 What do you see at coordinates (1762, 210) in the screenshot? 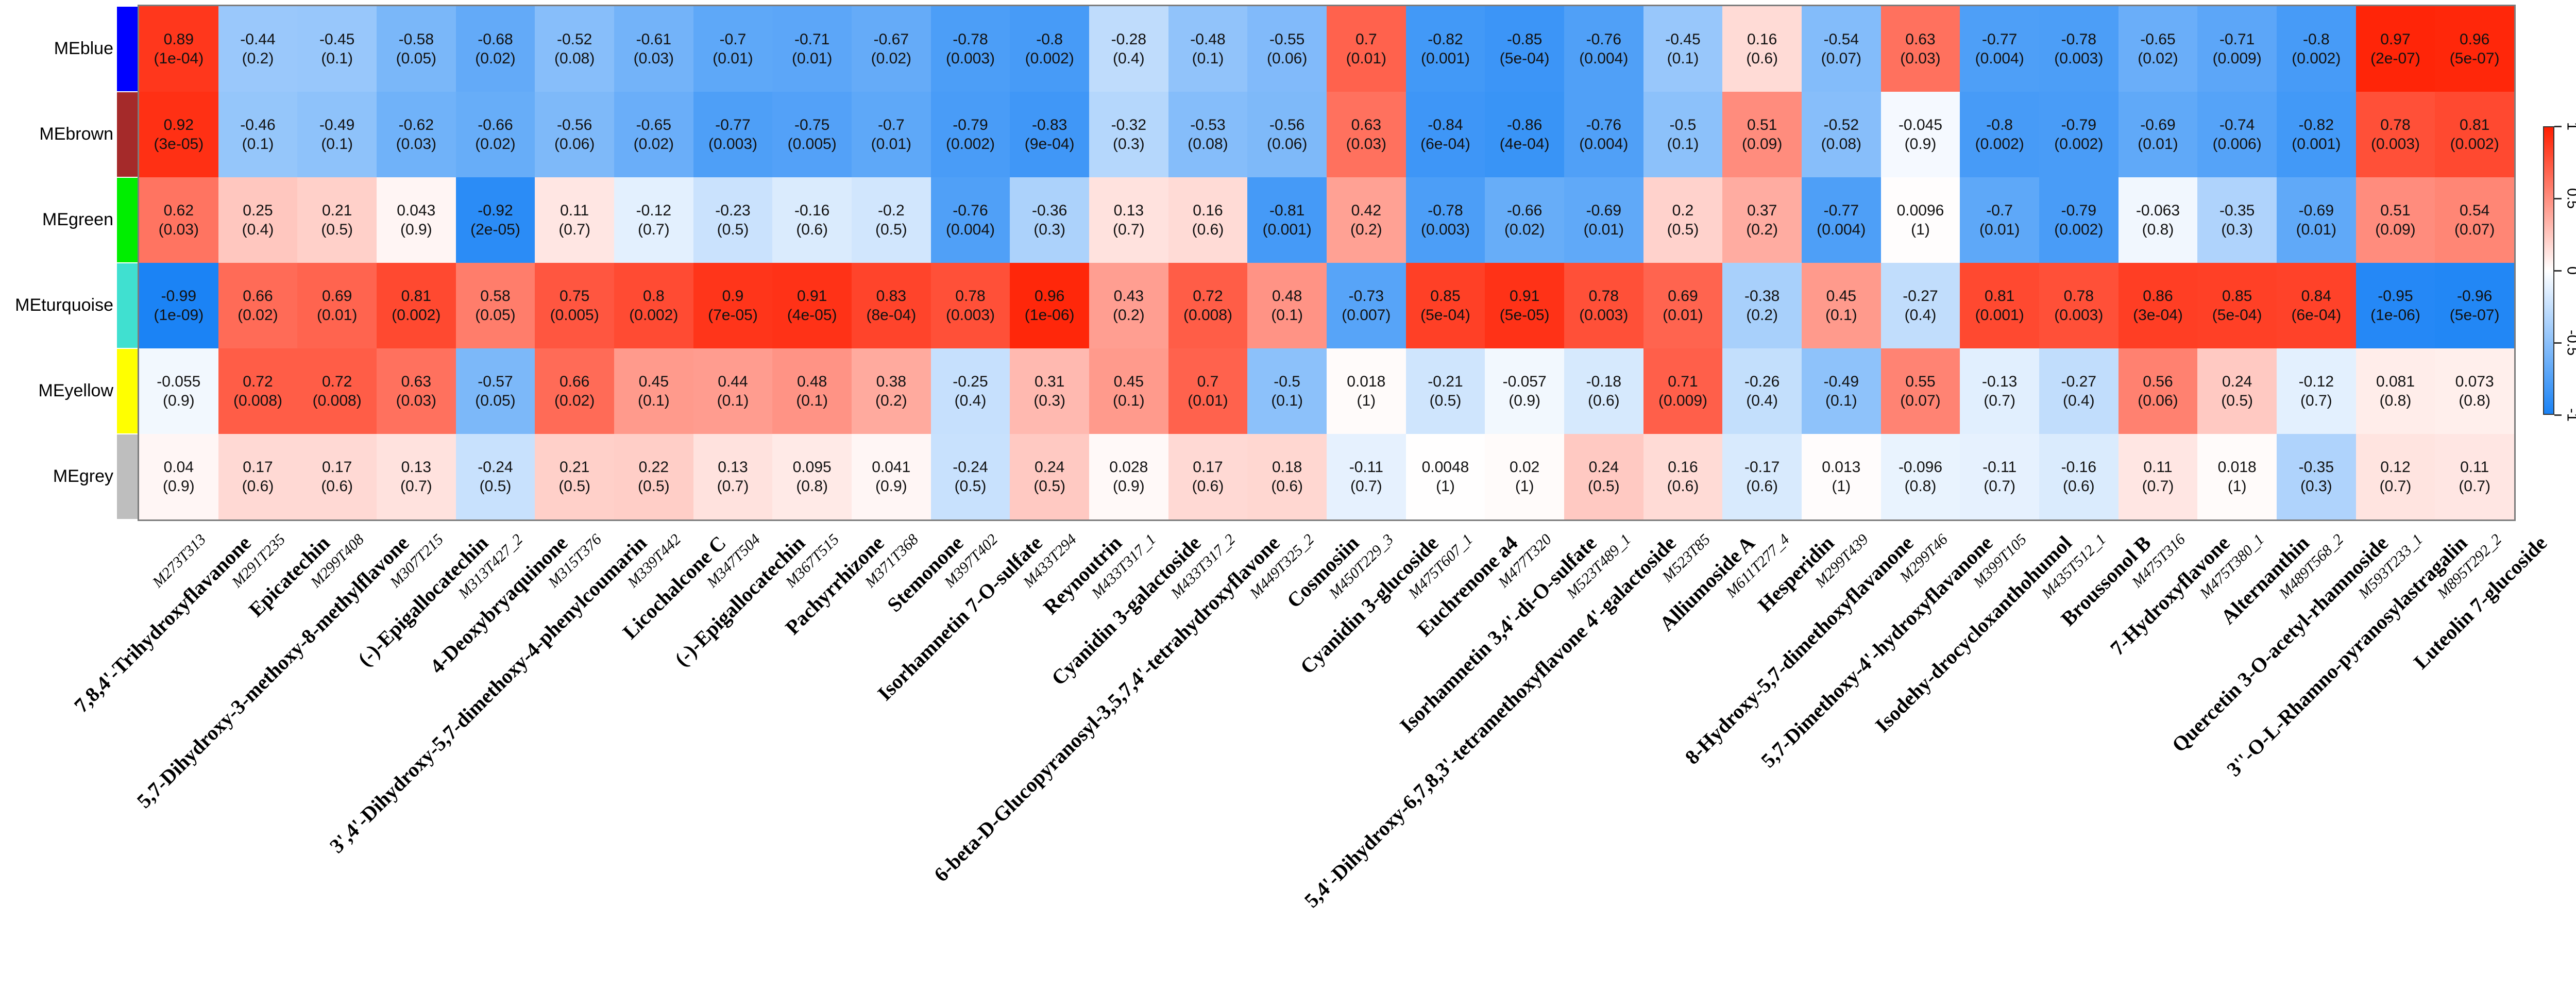
I see `cell-correlation: 0.37` at bounding box center [1762, 210].